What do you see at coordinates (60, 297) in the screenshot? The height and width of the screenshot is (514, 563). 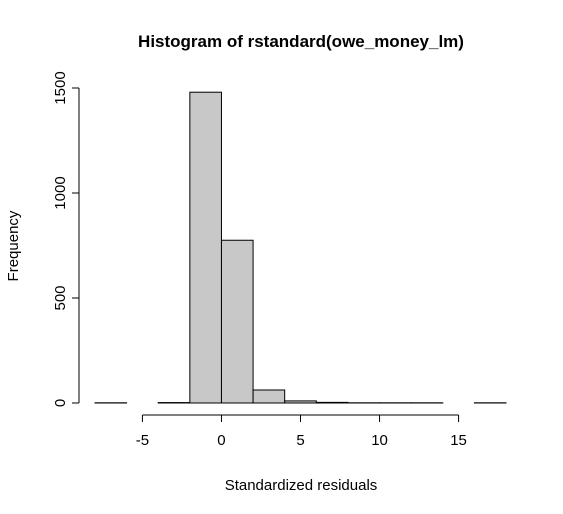 I see `y-tick-label: 500` at bounding box center [60, 297].